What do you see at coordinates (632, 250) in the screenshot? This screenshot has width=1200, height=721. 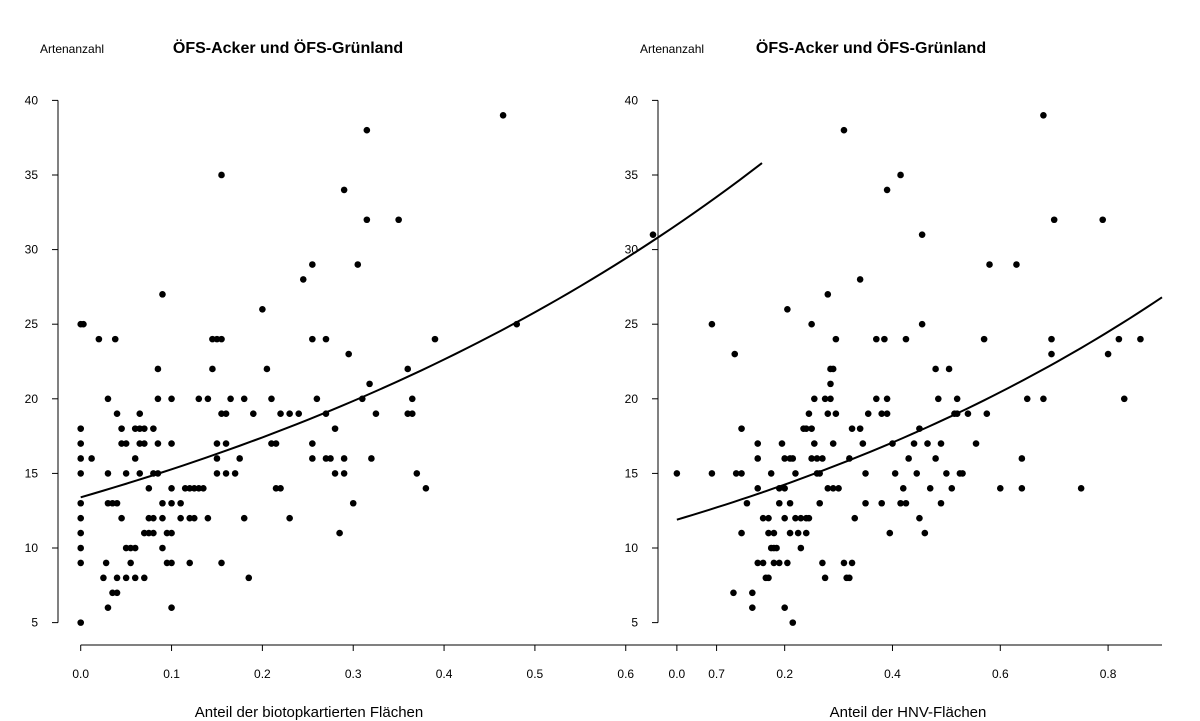 I see `y-tick-label-right: 30` at bounding box center [632, 250].